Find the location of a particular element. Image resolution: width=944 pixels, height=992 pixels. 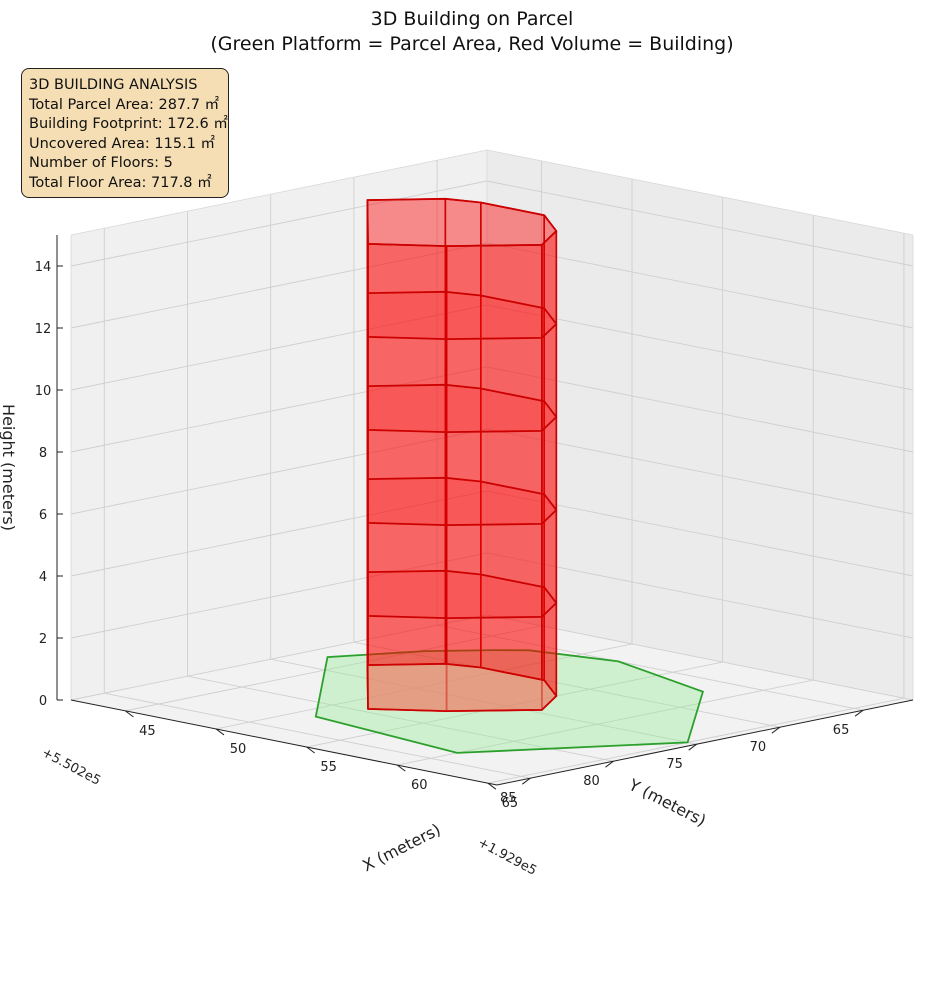

y-axis-title: Y (meters) is located at coordinates (667, 802).